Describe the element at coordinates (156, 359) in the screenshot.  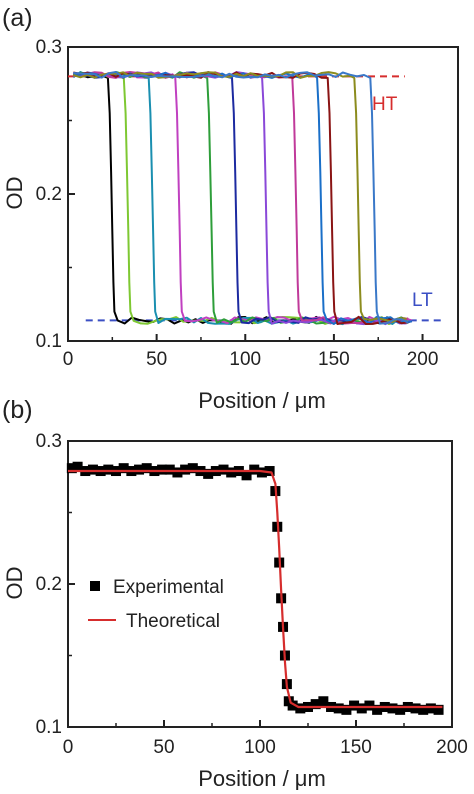
I see `panel-a-xtick-label: 50` at that location.